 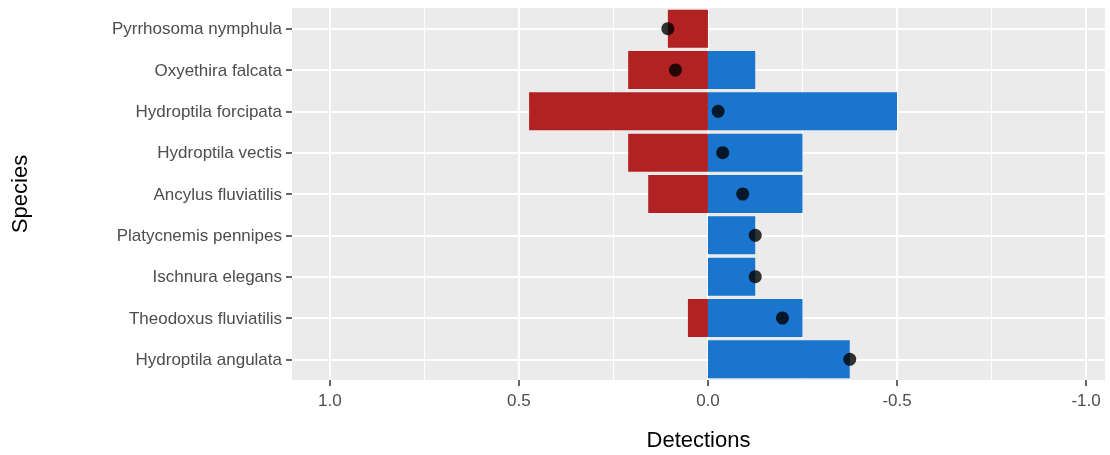 I want to click on x-tick-label: 0.5, so click(x=519, y=400).